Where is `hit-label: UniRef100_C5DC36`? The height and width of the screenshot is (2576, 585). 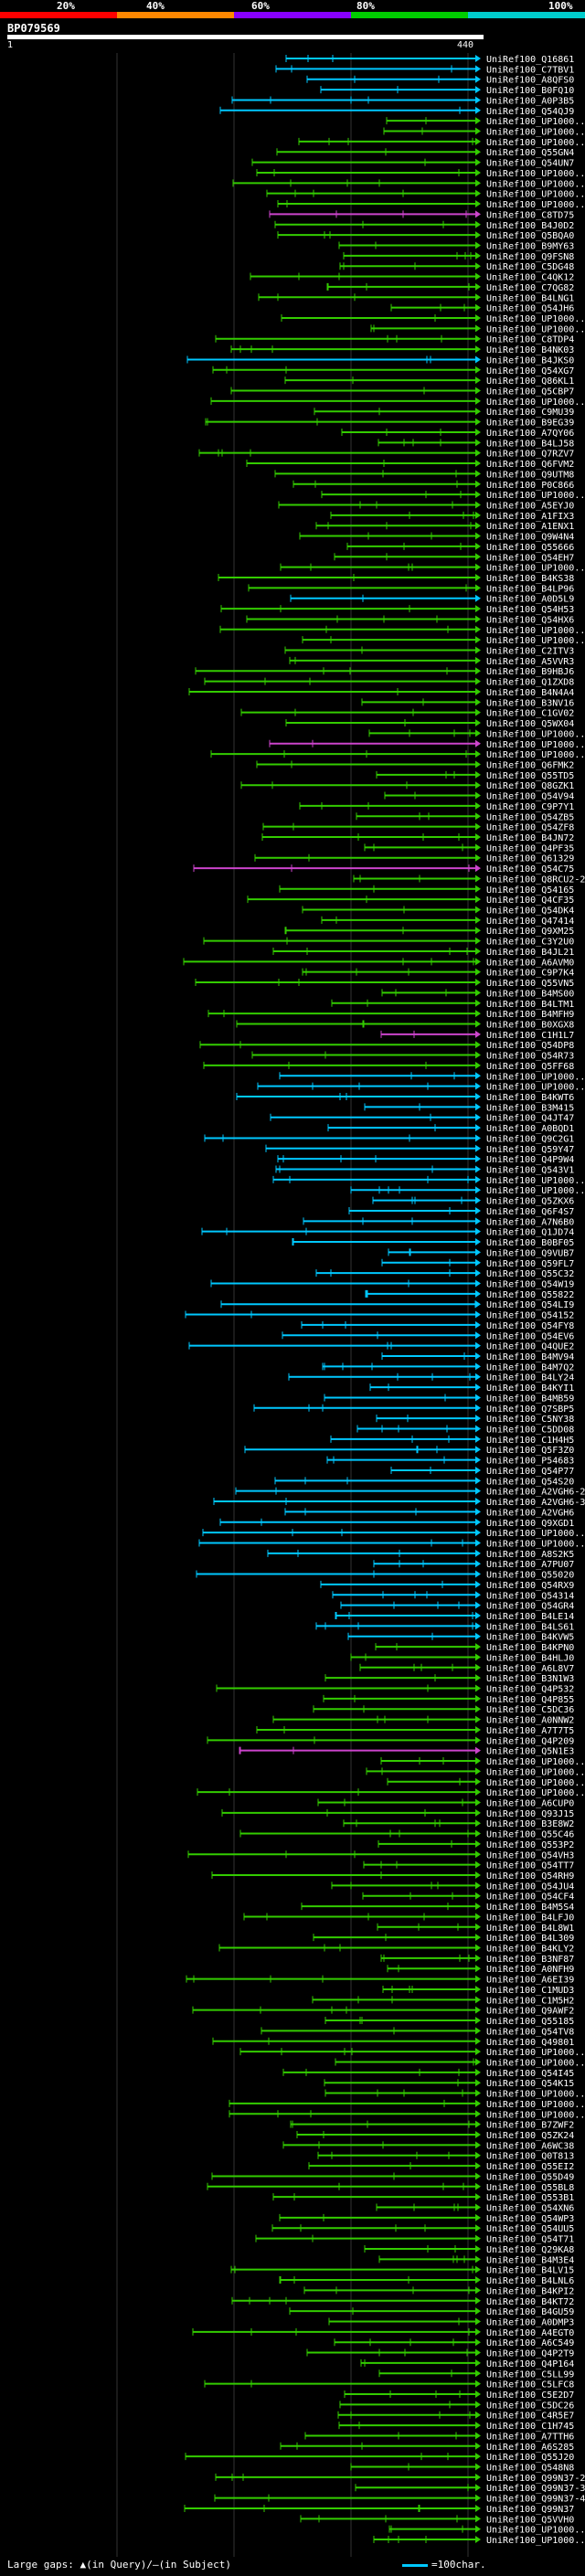 hit-label: UniRef100_C5DC36 is located at coordinates (530, 1710).